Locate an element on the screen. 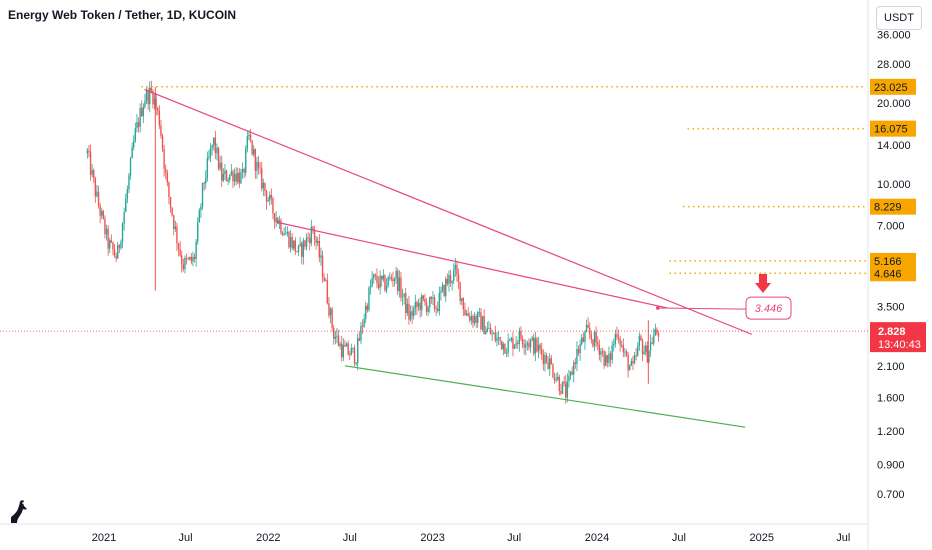 This screenshot has width=932, height=550. last-price-tag is located at coordinates (898, 337).